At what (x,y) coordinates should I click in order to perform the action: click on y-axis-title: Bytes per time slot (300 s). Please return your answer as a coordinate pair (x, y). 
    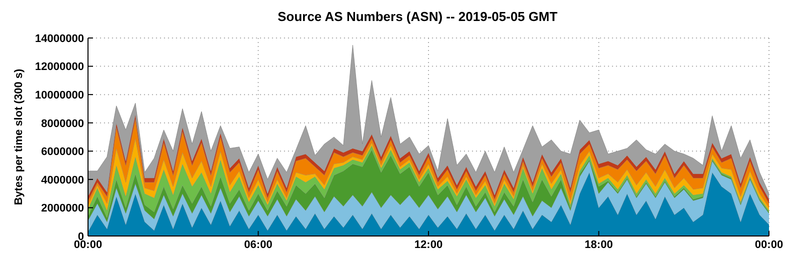
    Looking at the image, I should click on (18, 137).